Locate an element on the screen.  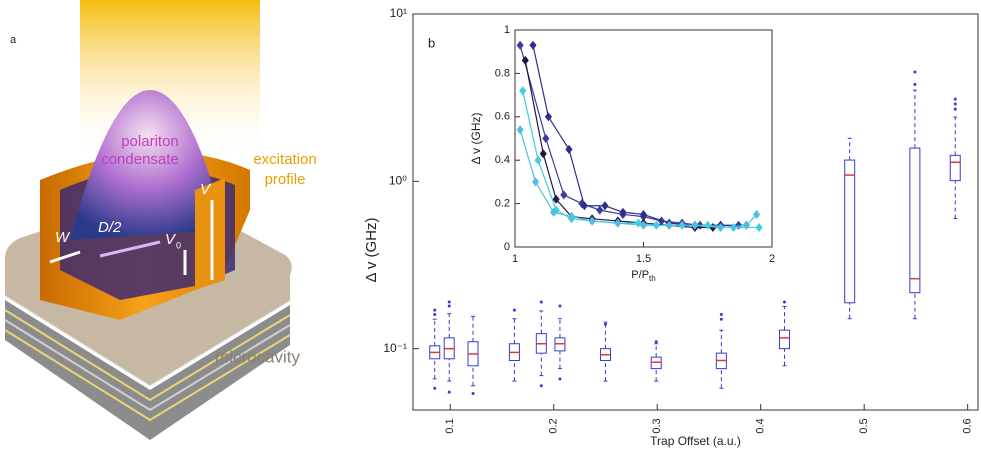
x-tick-label: 0.4 is located at coordinates (761, 425).